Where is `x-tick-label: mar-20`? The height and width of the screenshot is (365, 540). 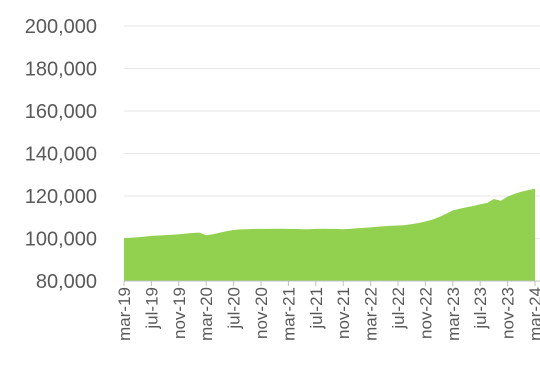
x-tick-label: mar-20 is located at coordinates (206, 314).